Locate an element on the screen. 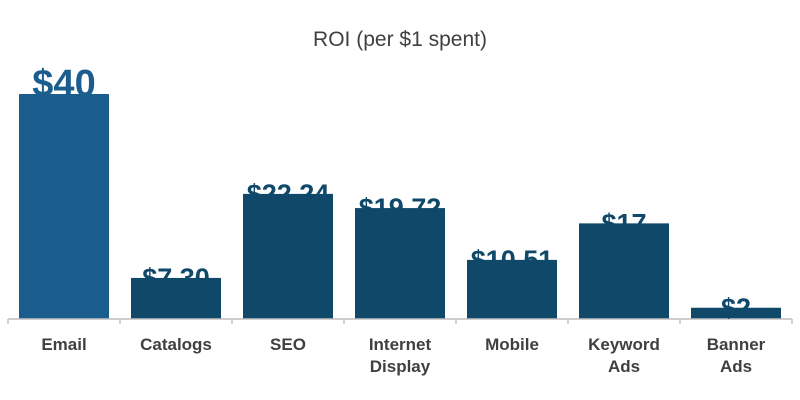 The height and width of the screenshot is (400, 800). data-label: $22.24 is located at coordinates (288, 194).